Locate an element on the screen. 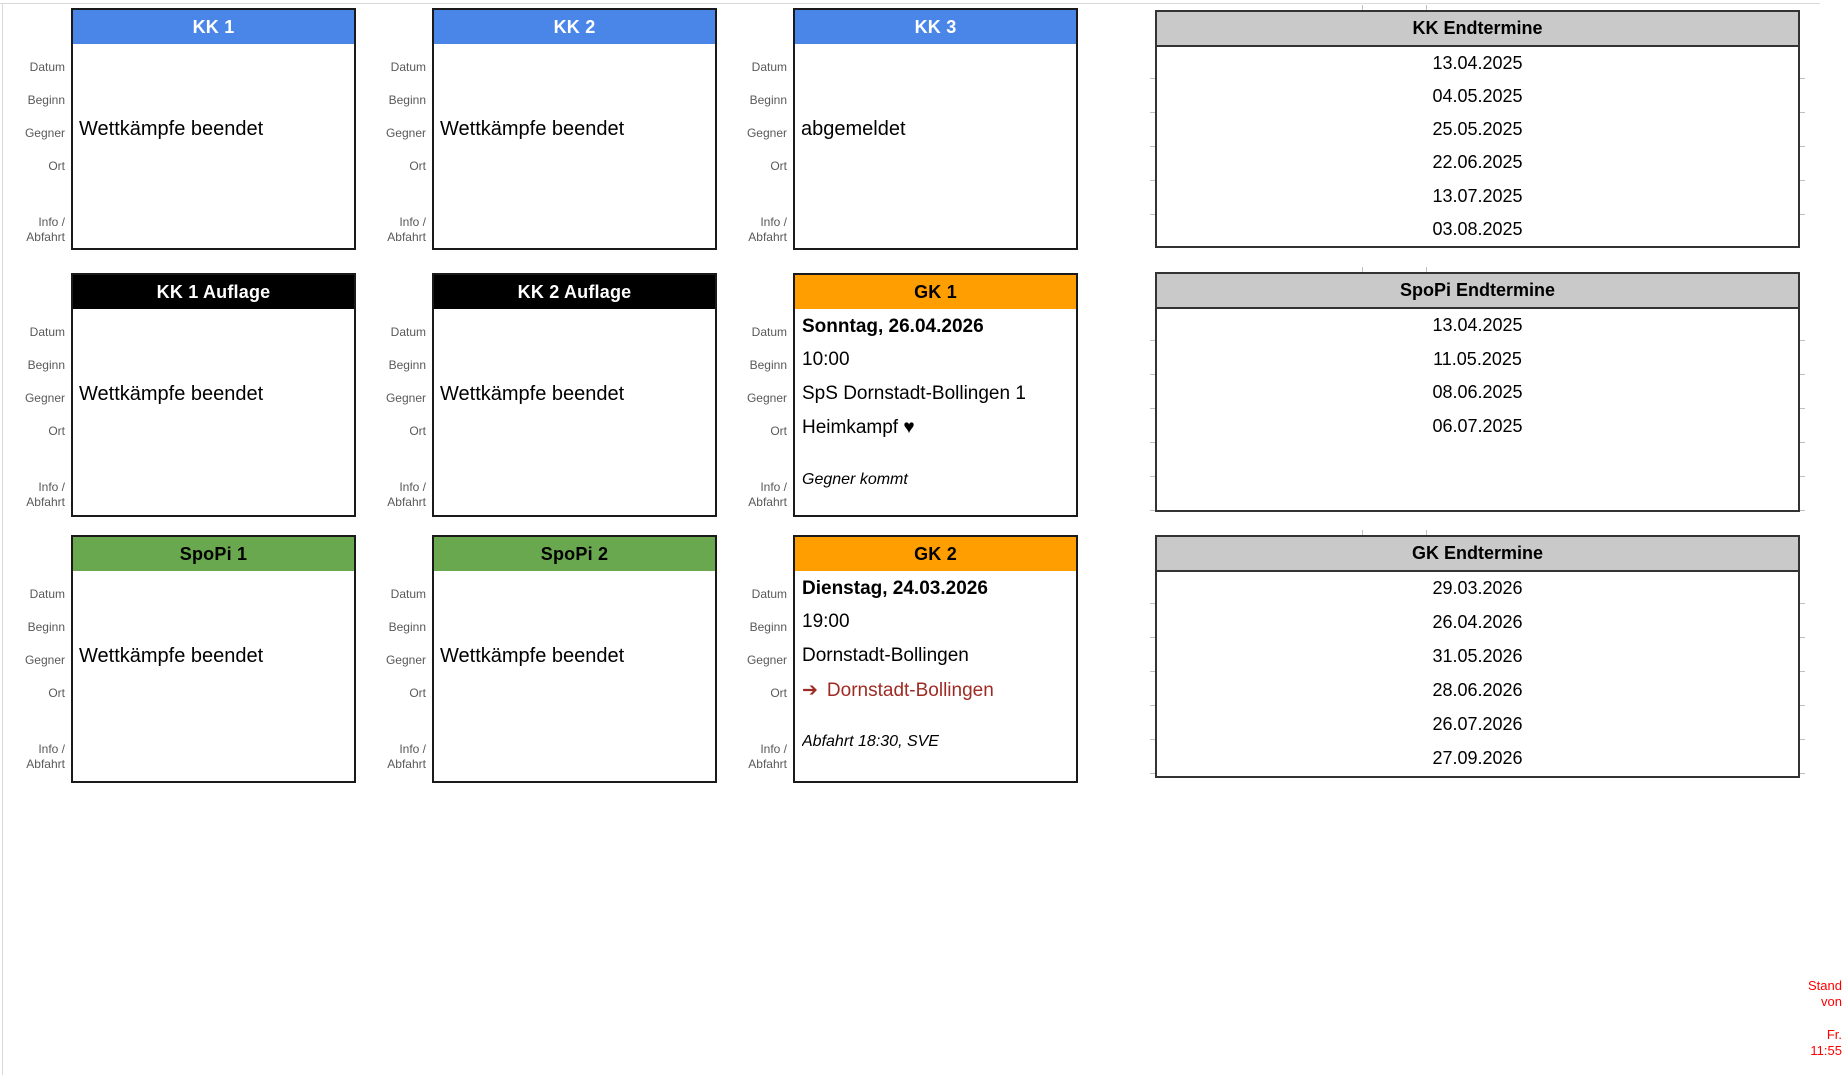 The height and width of the screenshot is (1080, 1843). card-title: KK 1 Auflage is located at coordinates (213, 291).